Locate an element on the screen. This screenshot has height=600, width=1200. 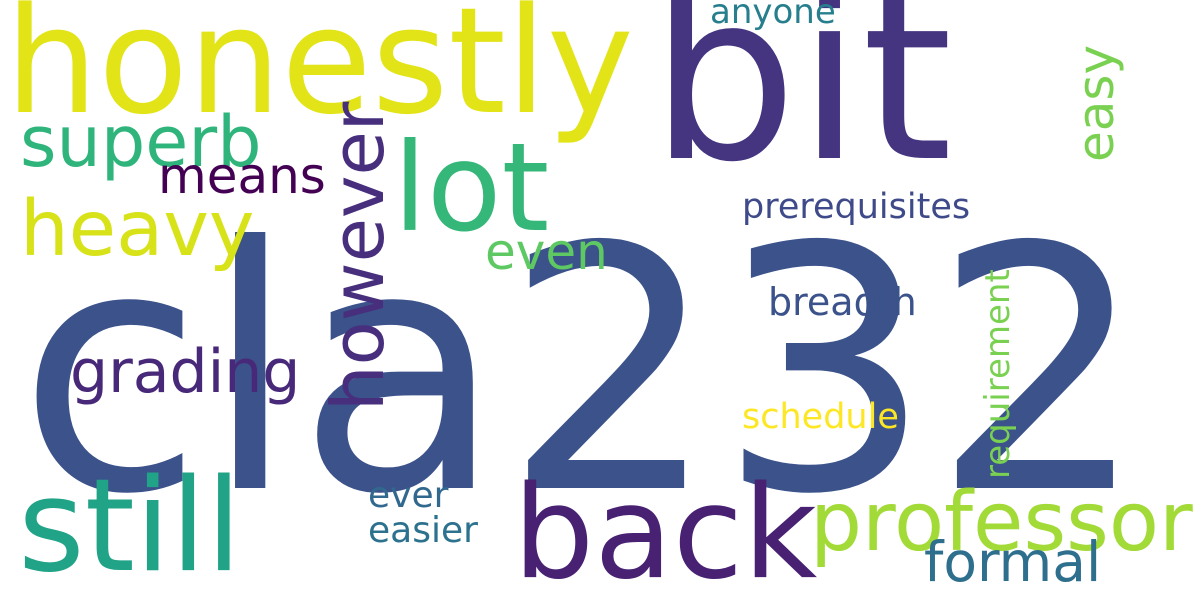
word-honestly: honestly is located at coordinates (319, 73).